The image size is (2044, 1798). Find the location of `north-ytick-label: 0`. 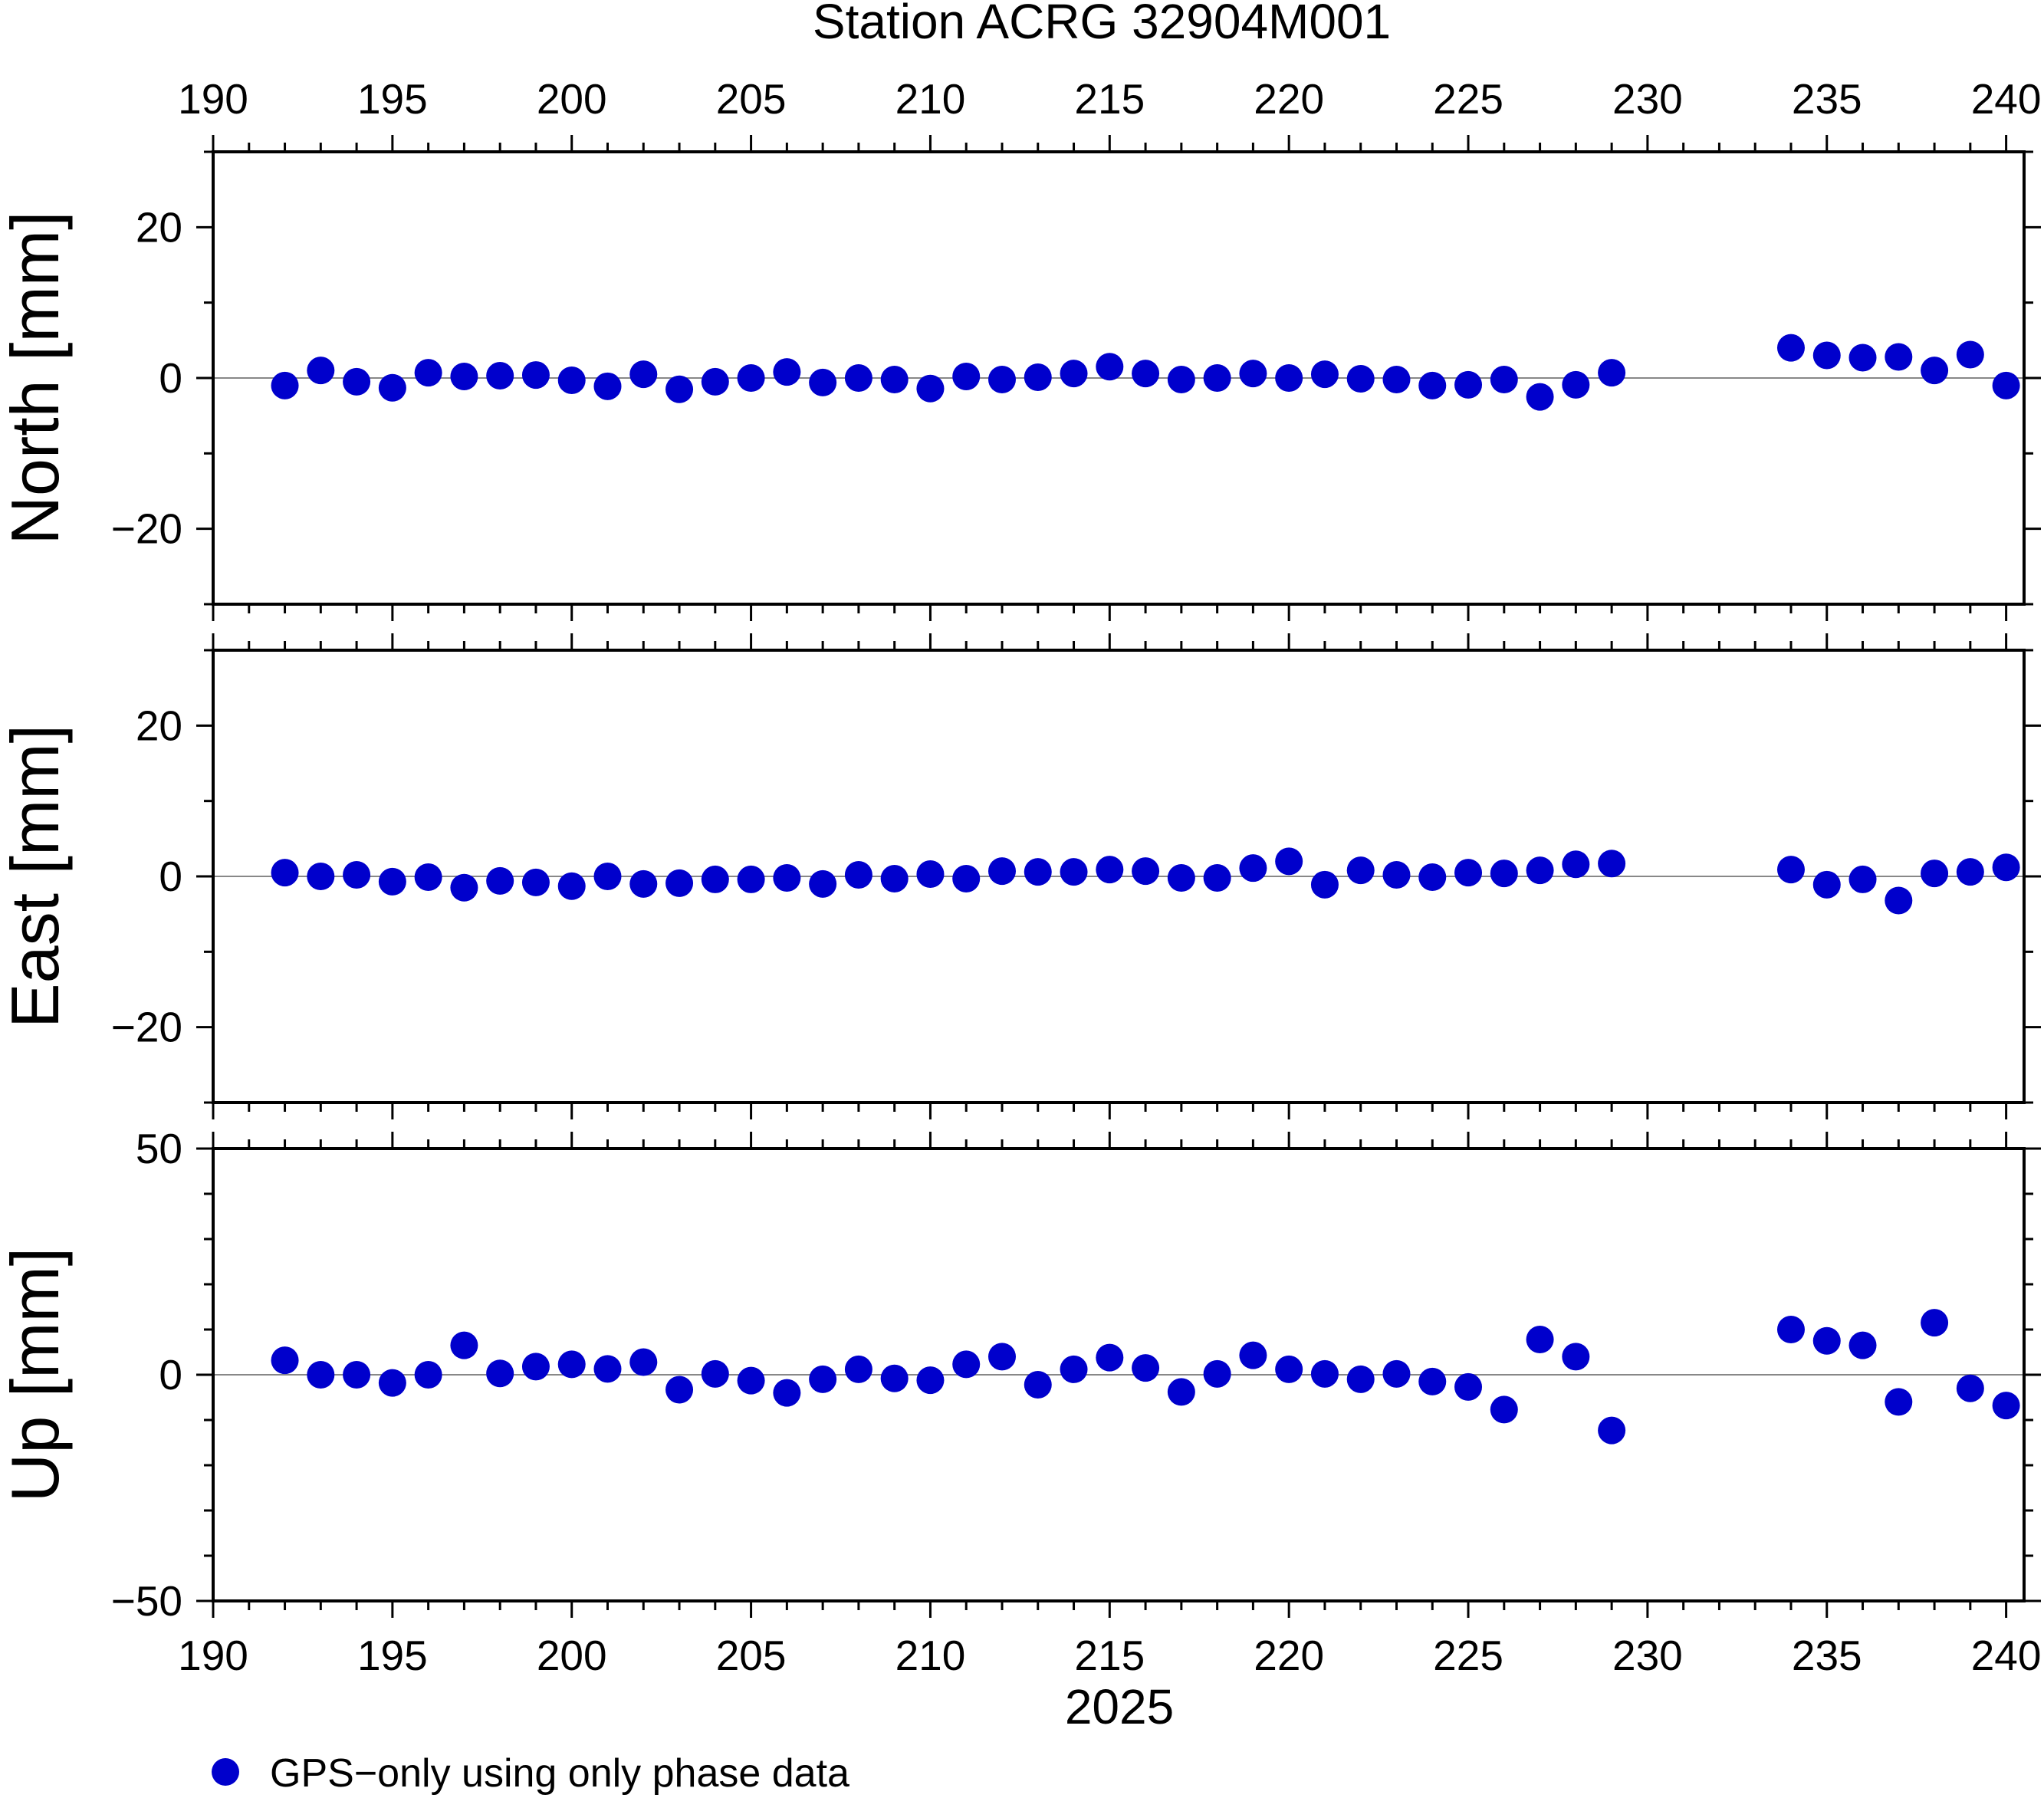

north-ytick-label: 0 is located at coordinates (171, 378).